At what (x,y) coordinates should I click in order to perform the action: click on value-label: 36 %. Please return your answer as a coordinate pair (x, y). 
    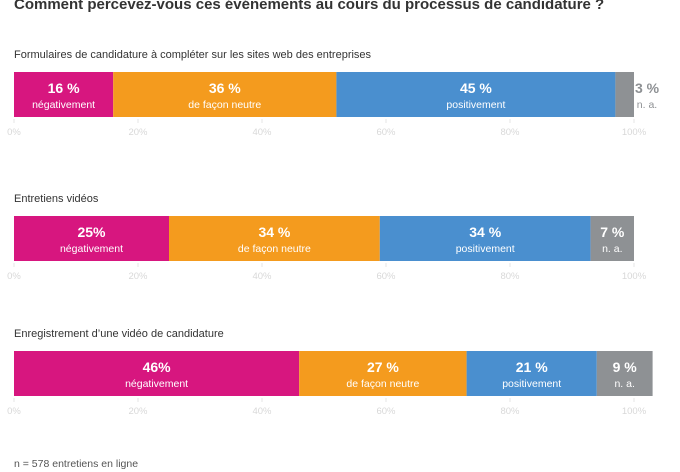
    Looking at the image, I should click on (225, 88).